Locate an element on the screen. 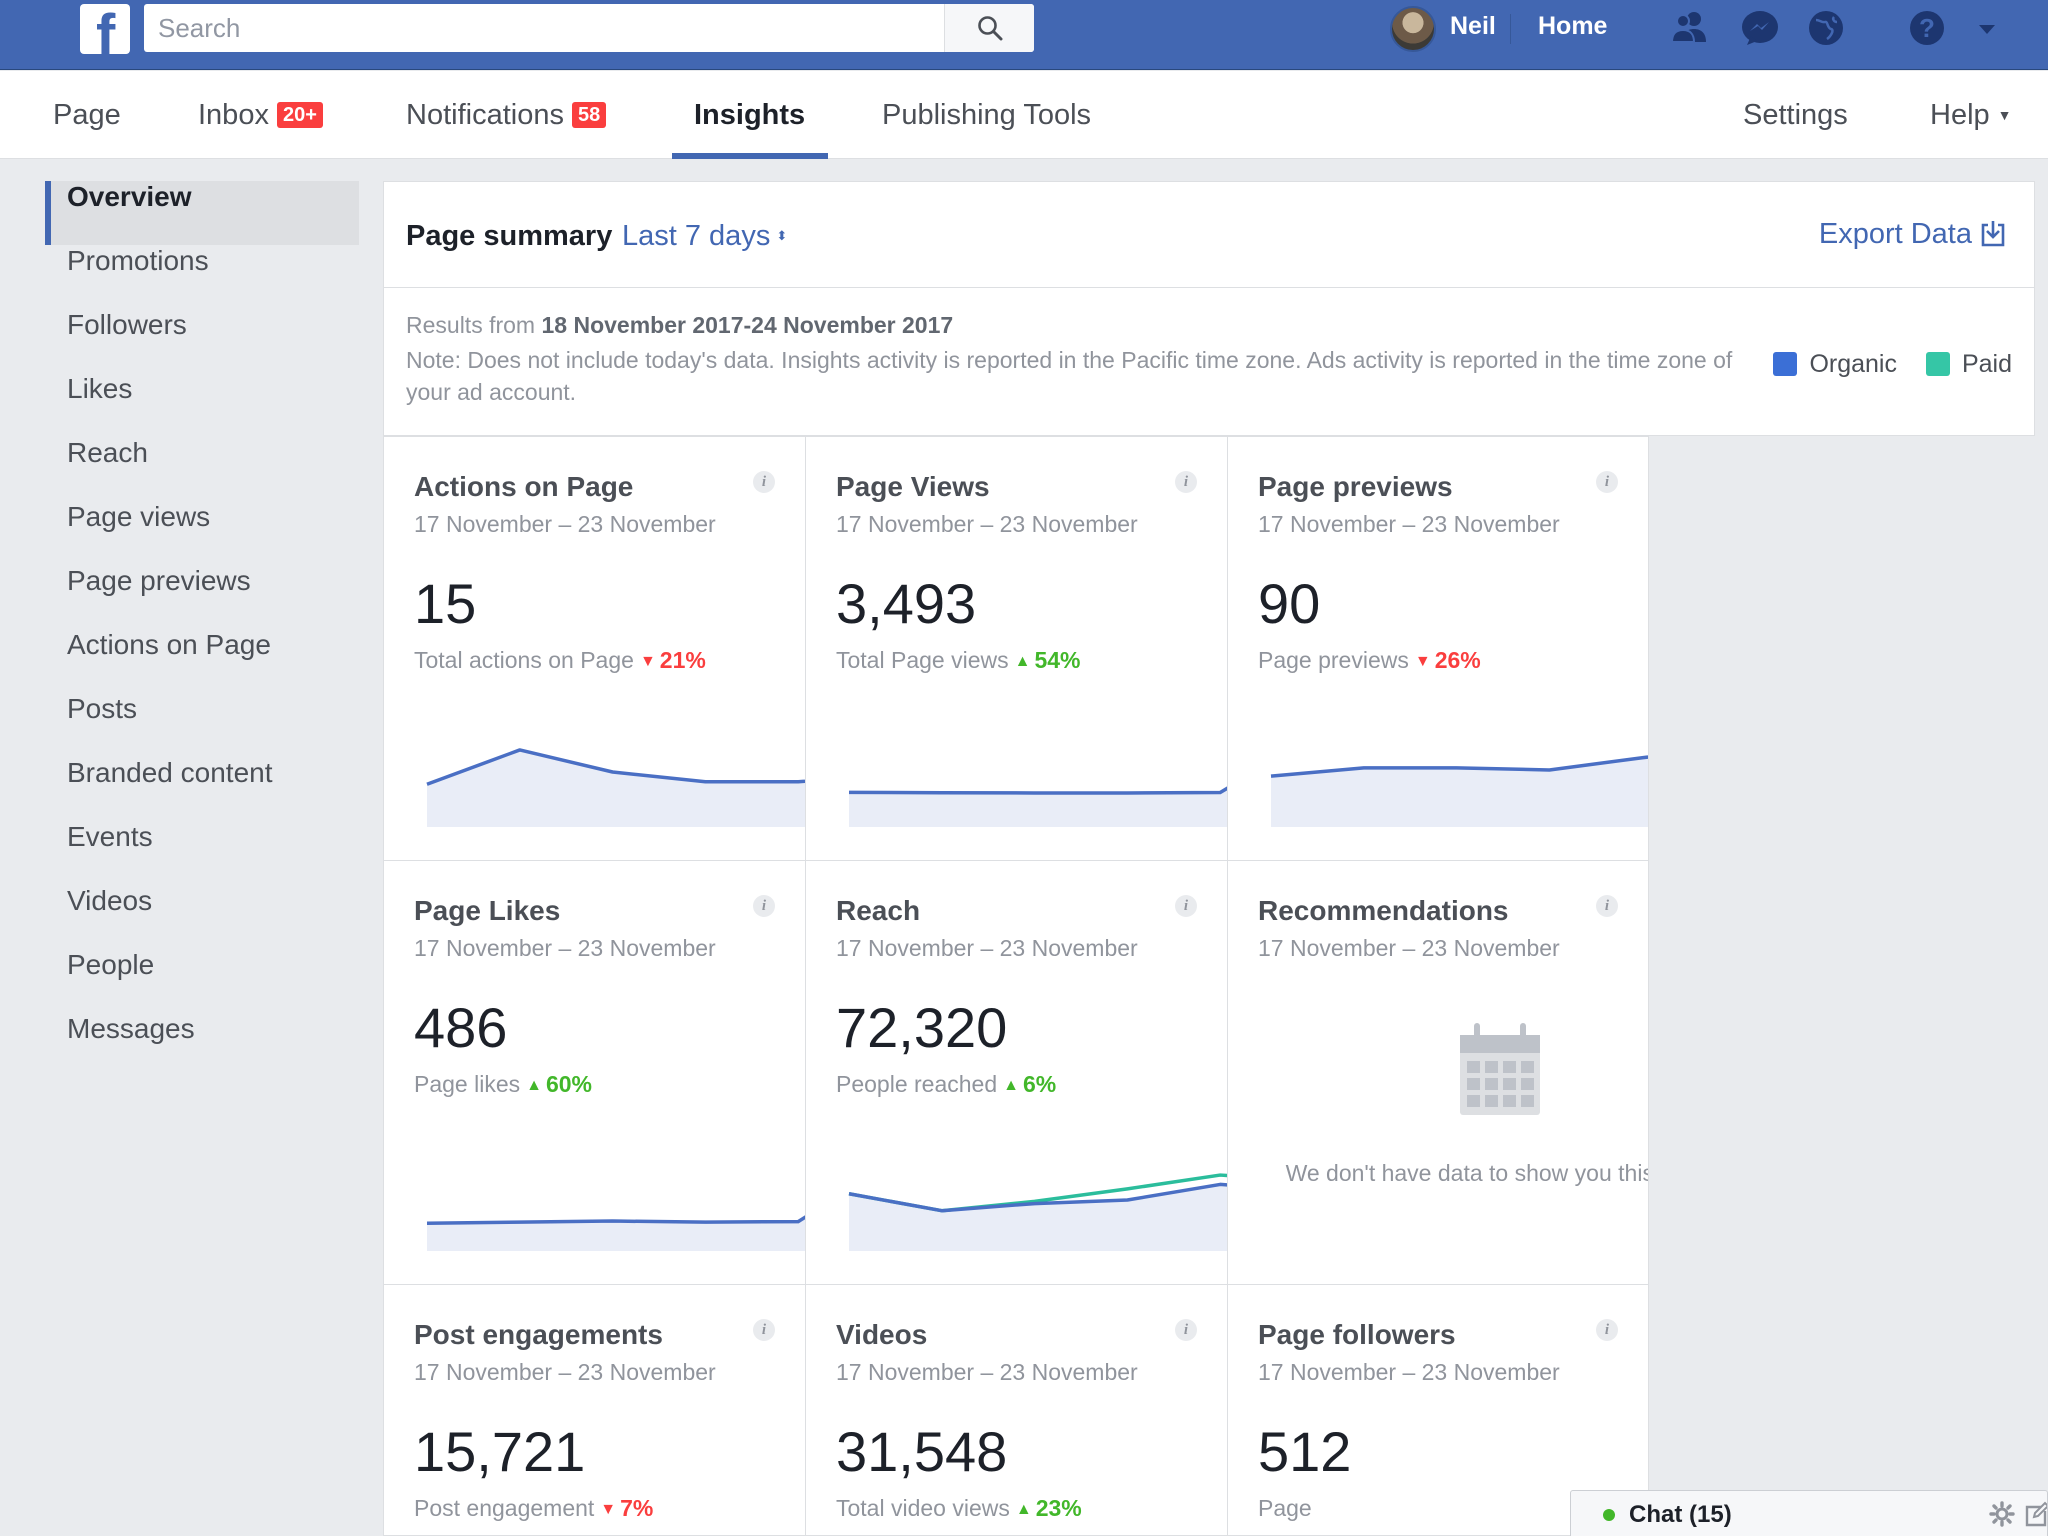  tab-insights: Insights is located at coordinates (750, 115).